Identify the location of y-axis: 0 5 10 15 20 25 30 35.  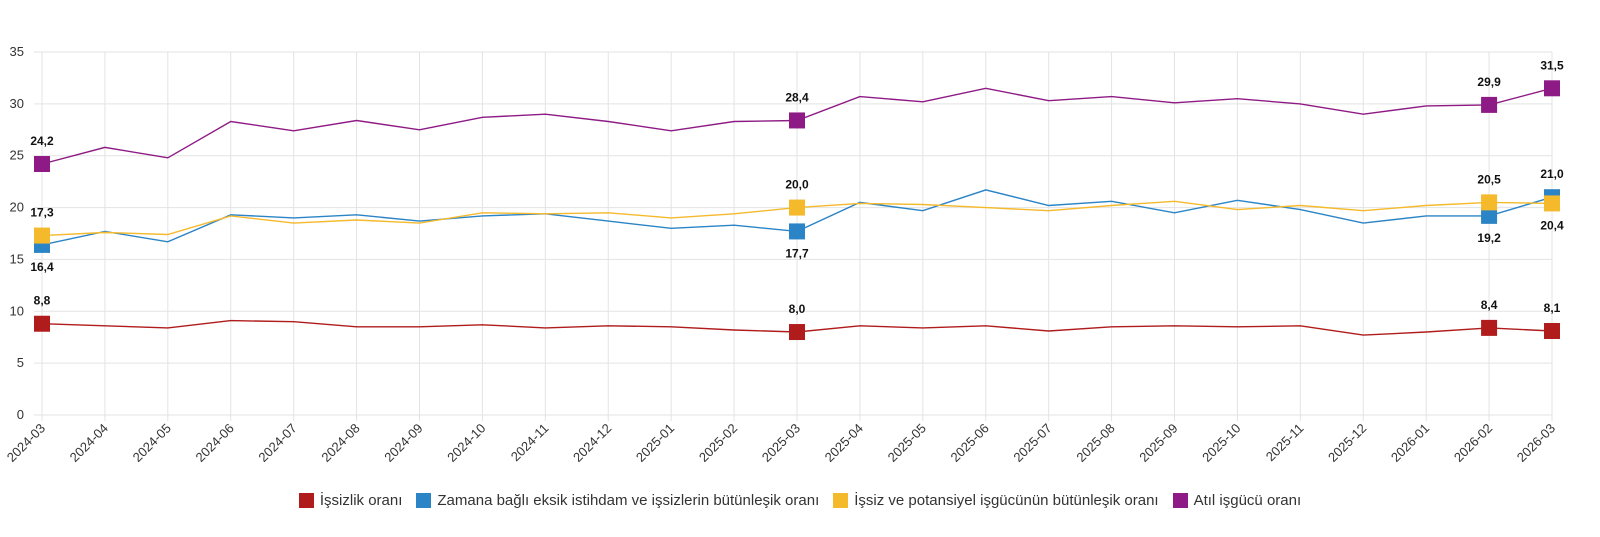
(17, 233).